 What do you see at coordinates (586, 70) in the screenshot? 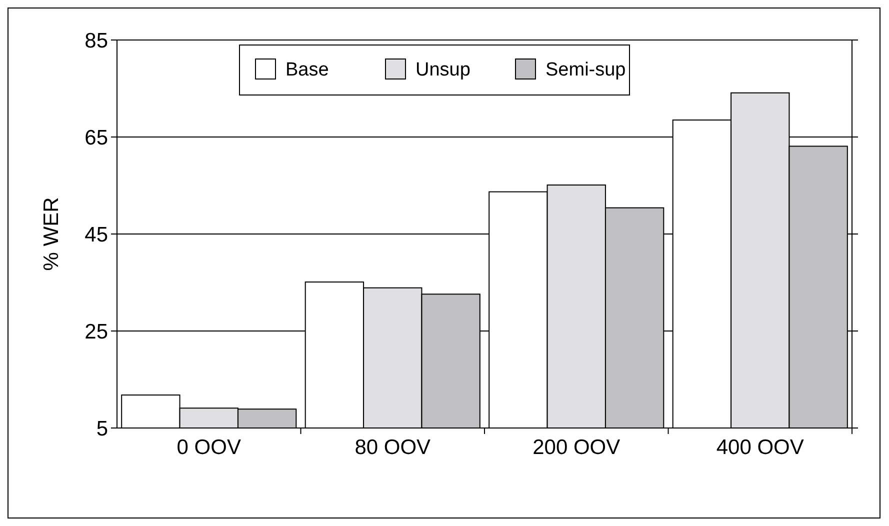
I see `legend-label: Semi-sup` at bounding box center [586, 70].